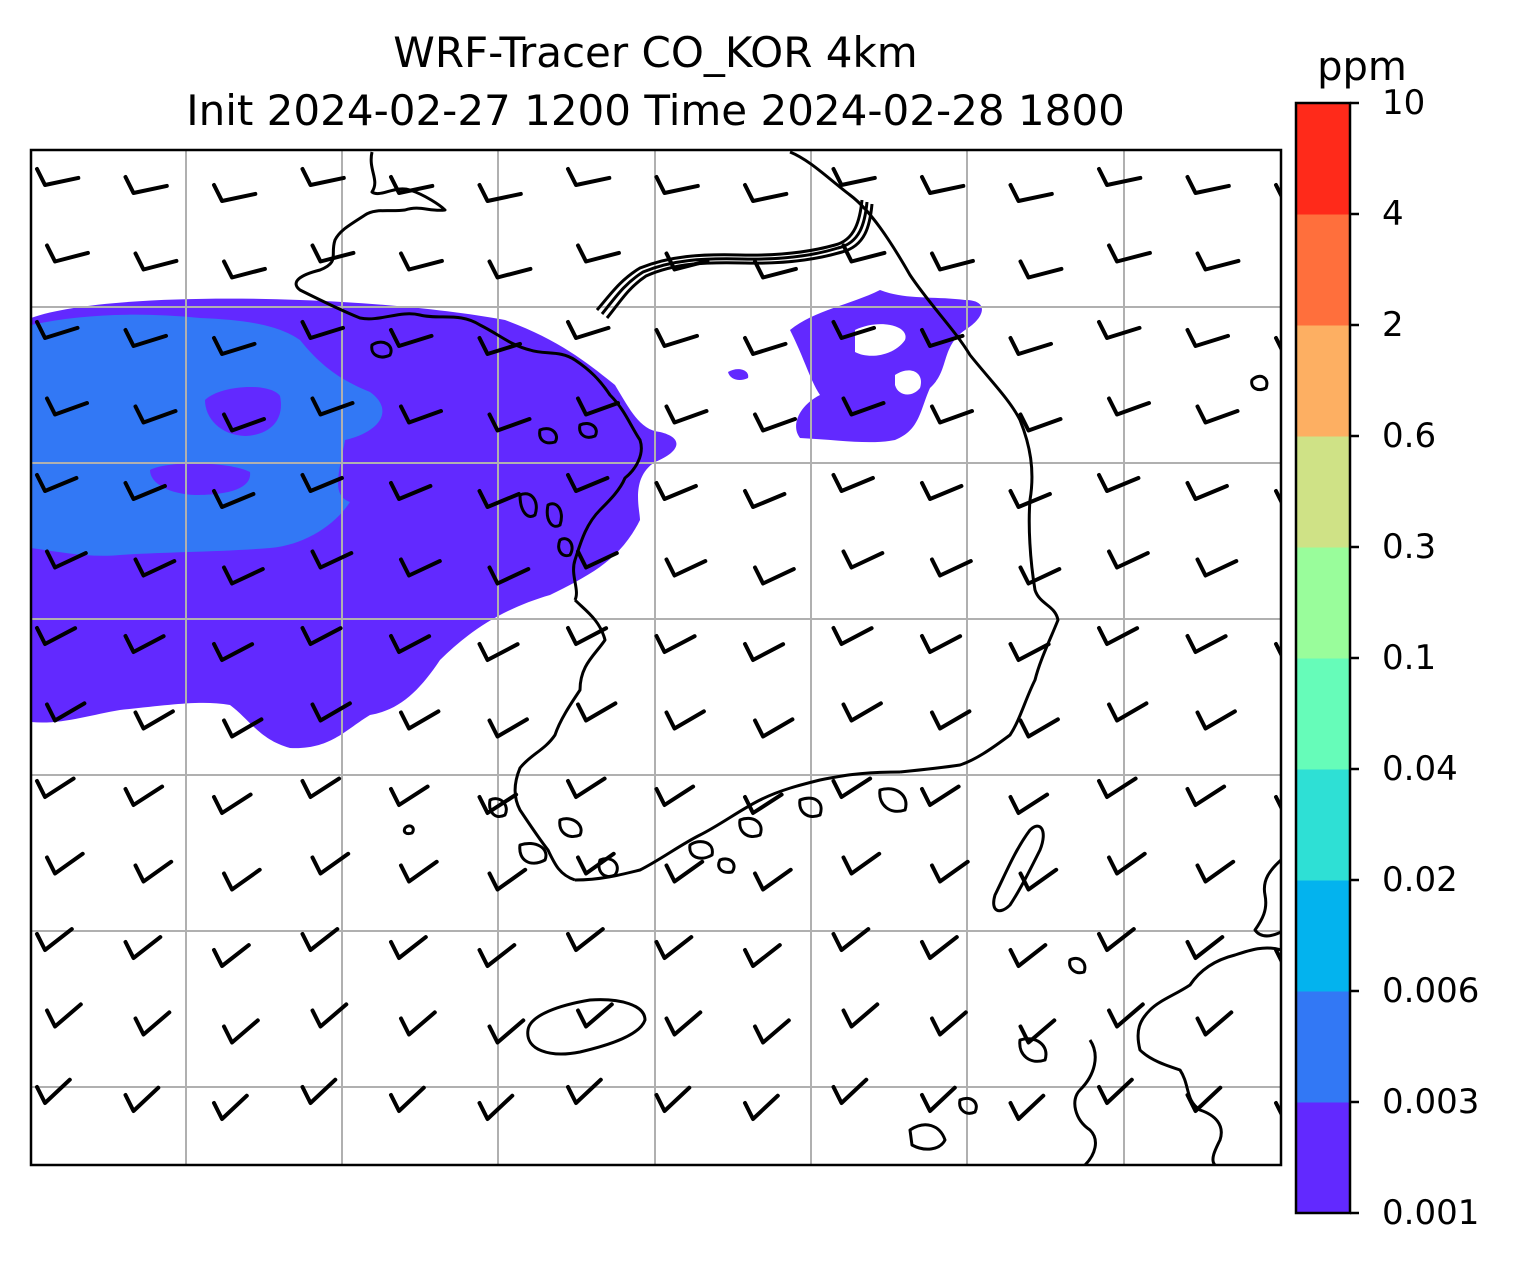  What do you see at coordinates (1085, 1102) in the screenshot?
I see `japan-islands-south` at bounding box center [1085, 1102].